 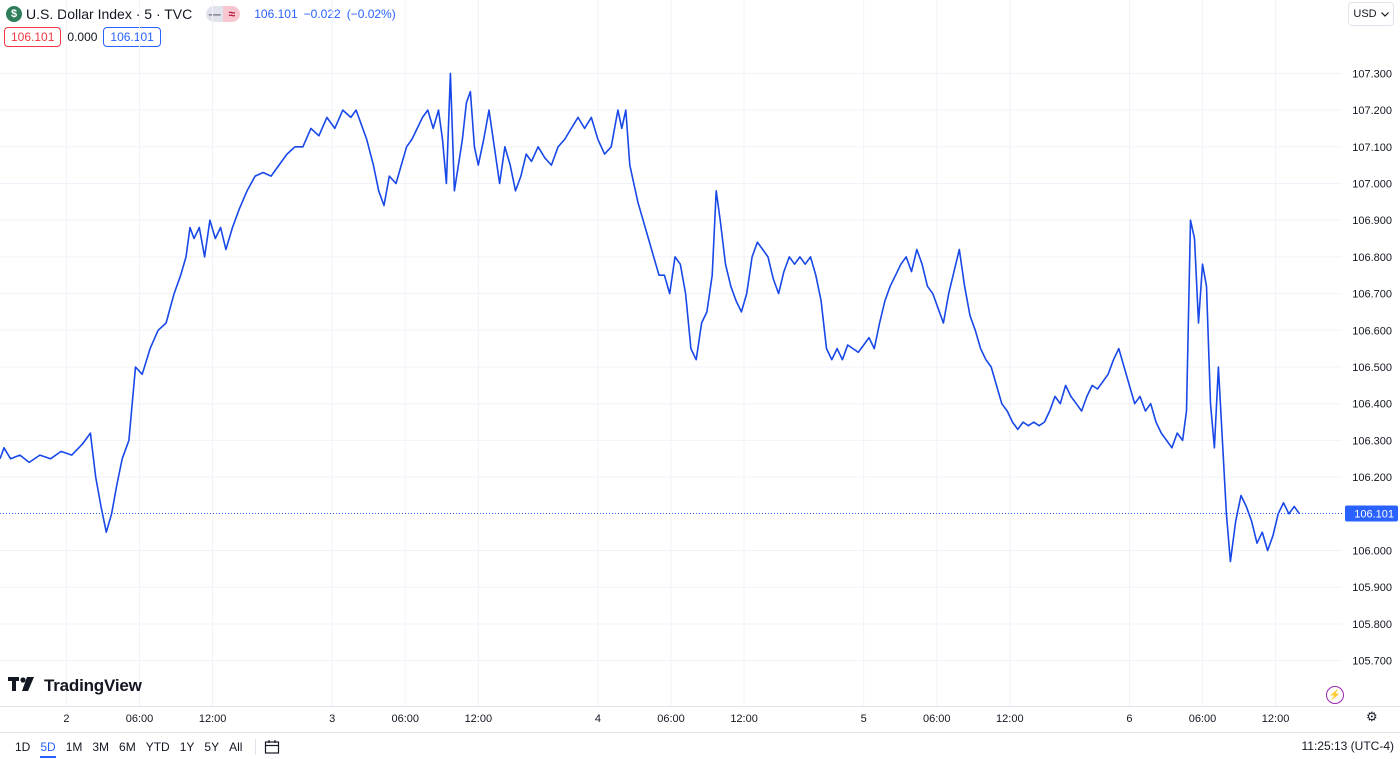 What do you see at coordinates (14, 14) in the screenshot?
I see `dollar-icon: $` at bounding box center [14, 14].